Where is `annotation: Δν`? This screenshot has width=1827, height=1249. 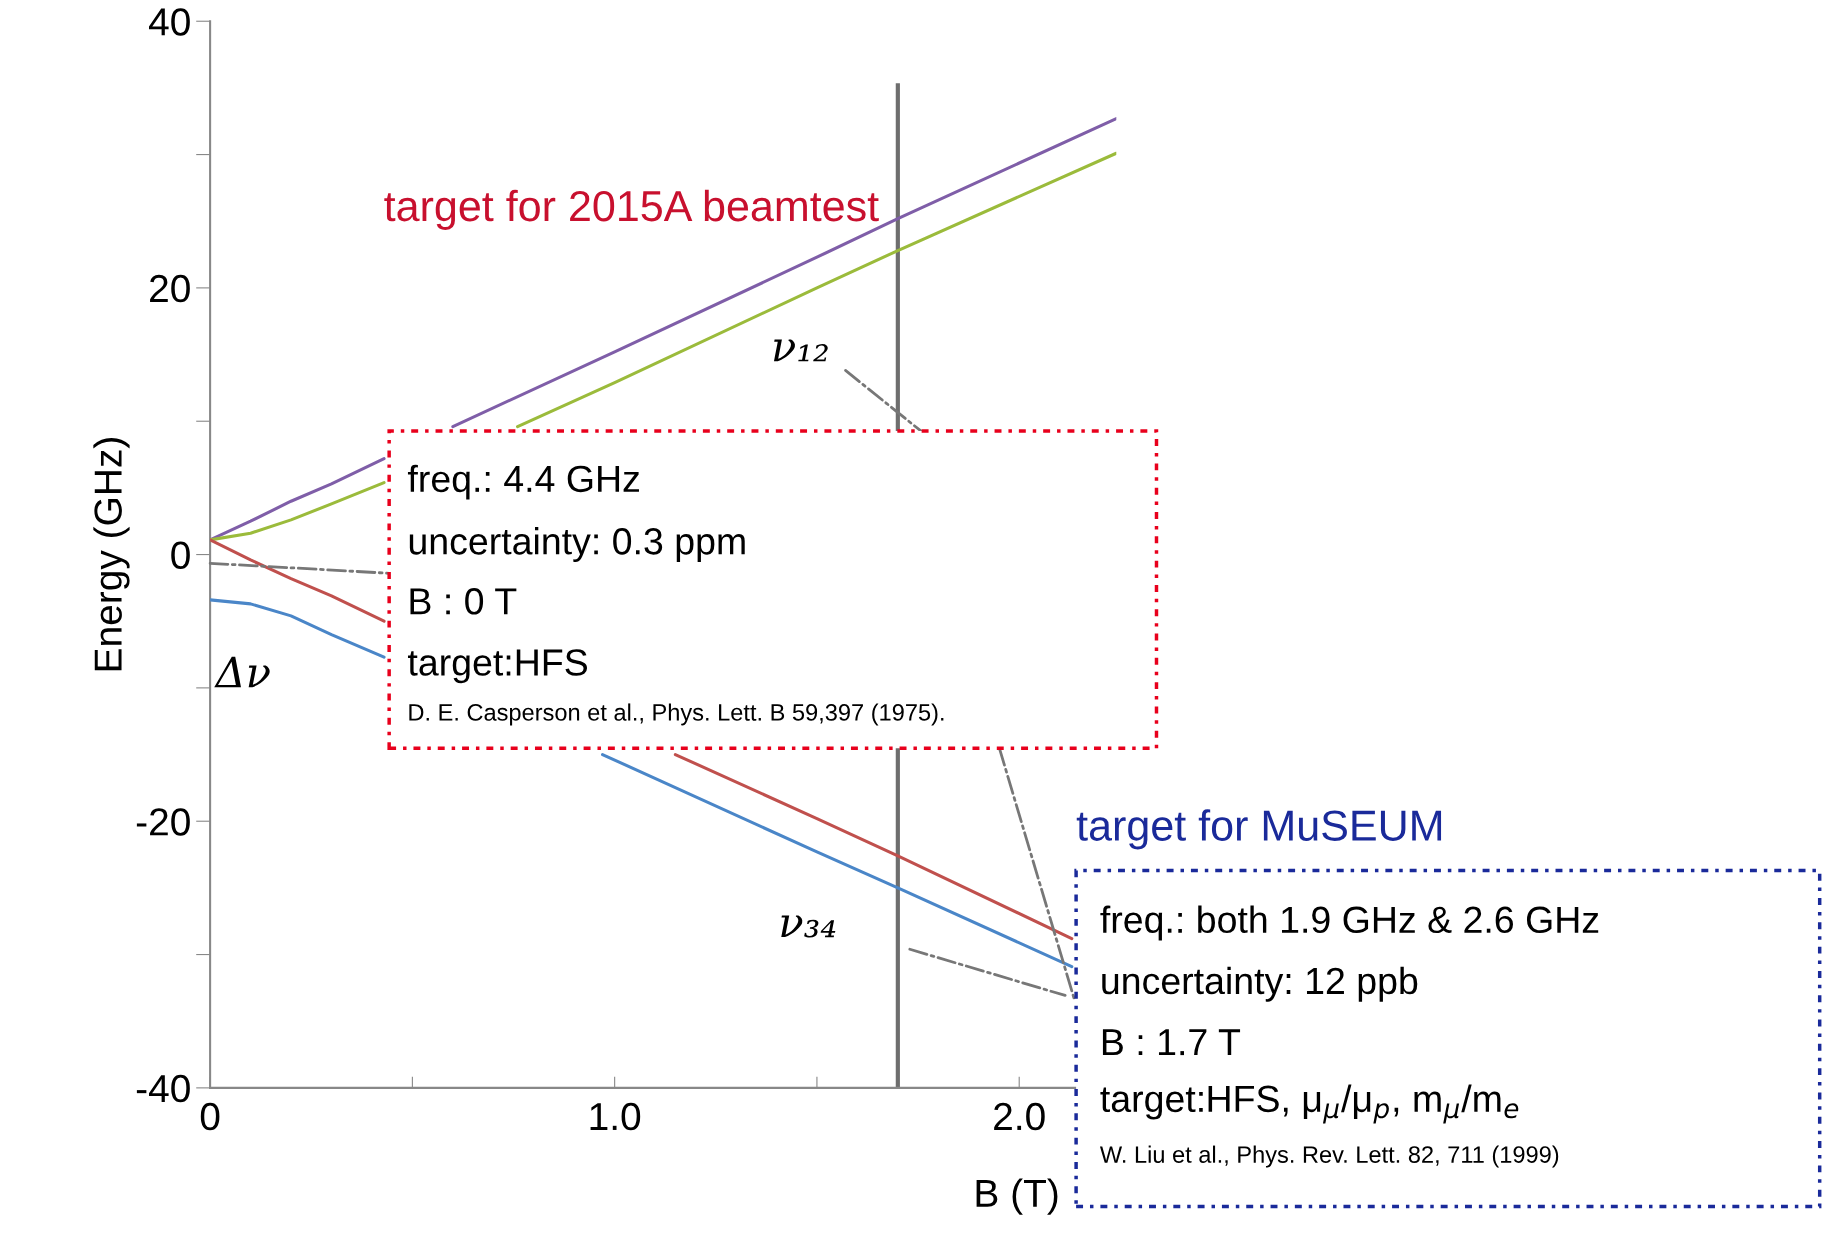
annotation: Δν is located at coordinates (242, 672).